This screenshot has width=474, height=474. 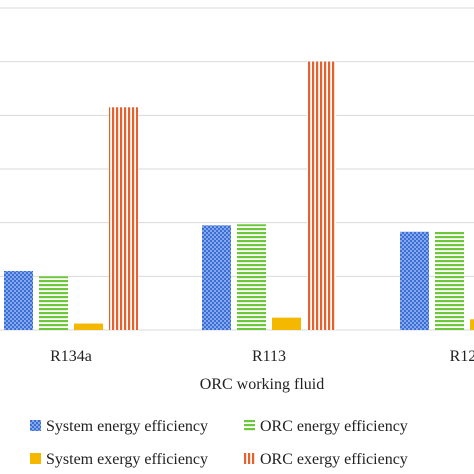 I want to click on legend-label: ORC energy efficiency, so click(x=334, y=426).